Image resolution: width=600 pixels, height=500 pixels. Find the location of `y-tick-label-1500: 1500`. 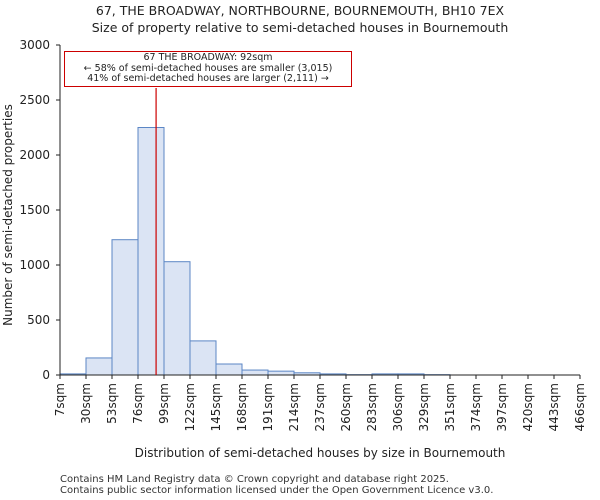

y-tick-label-1500: 1500 is located at coordinates (34, 210).